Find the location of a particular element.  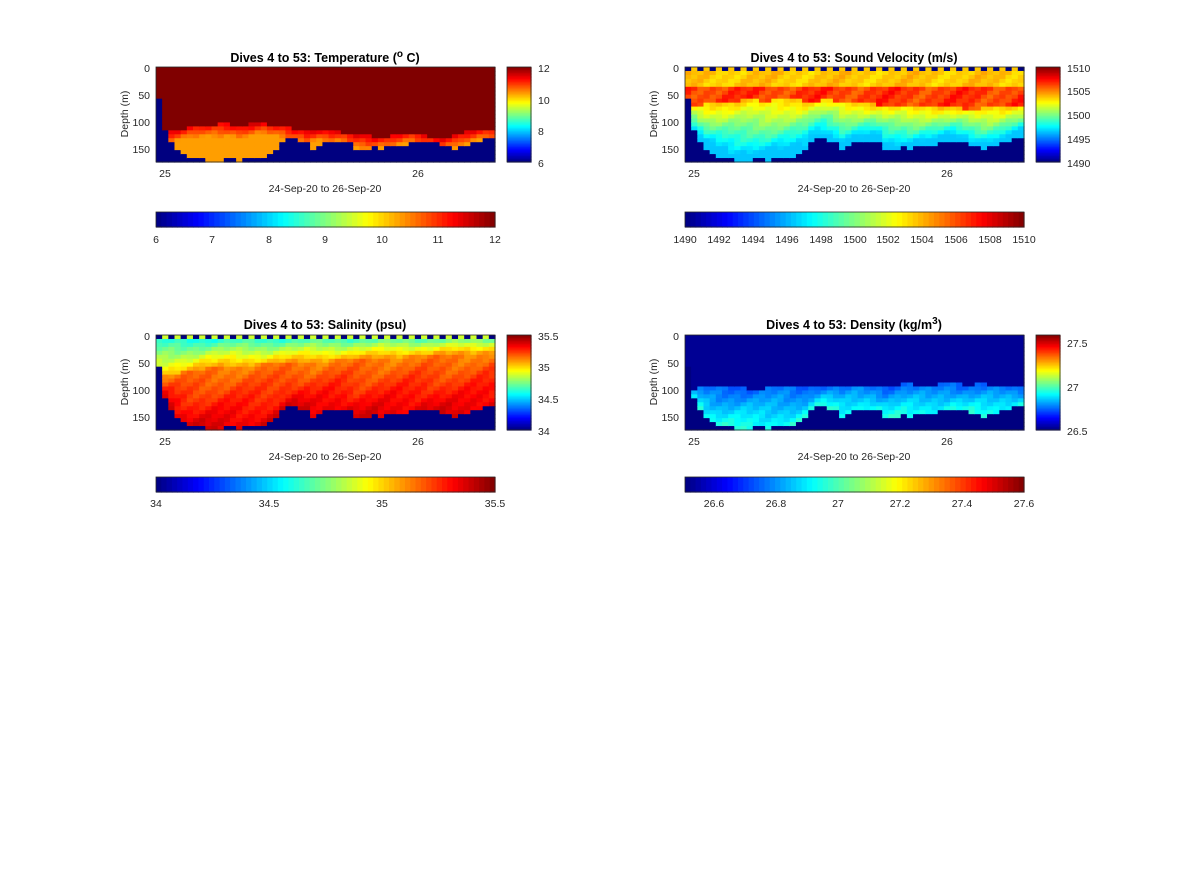

colorbar-tick-label: 1490 is located at coordinates (1079, 164).